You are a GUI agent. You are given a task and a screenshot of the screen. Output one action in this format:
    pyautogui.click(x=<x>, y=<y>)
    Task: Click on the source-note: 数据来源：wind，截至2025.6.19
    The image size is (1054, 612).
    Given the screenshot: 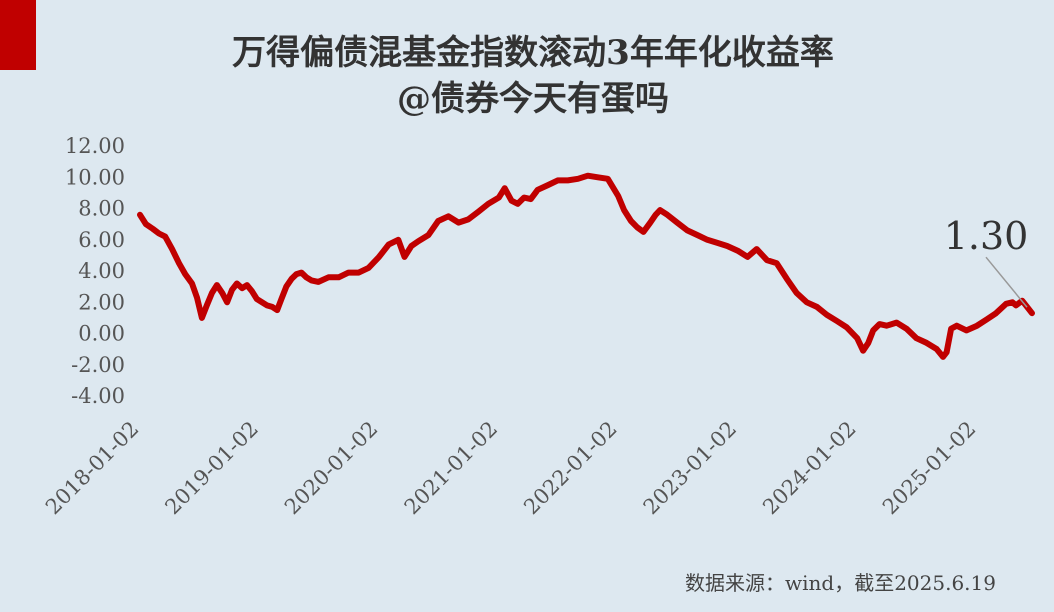 What is the action you would take?
    pyautogui.click(x=840, y=583)
    